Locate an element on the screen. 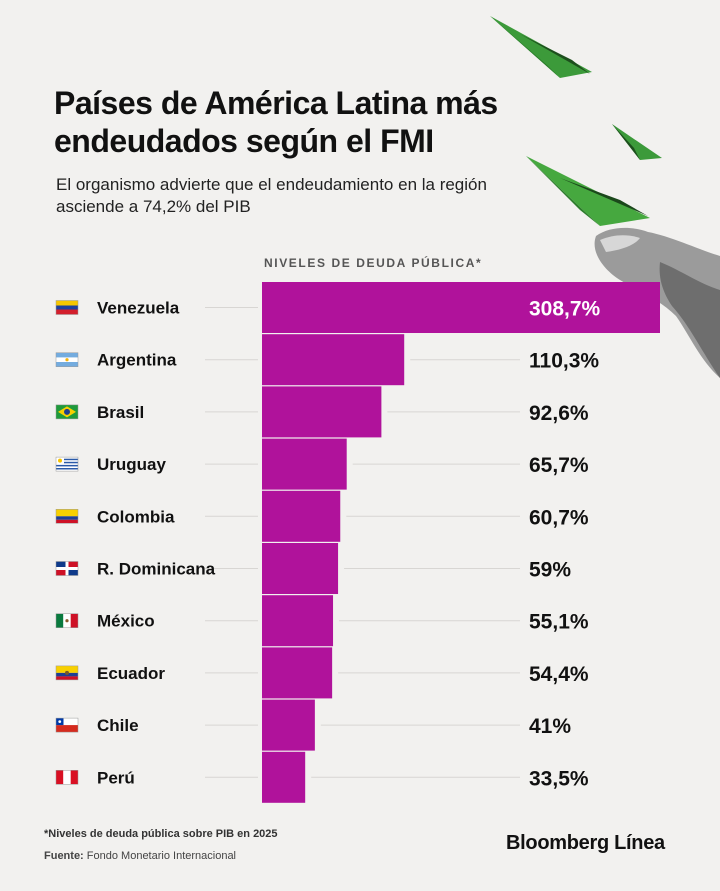 This screenshot has height=891, width=720. value-label: 308,7% is located at coordinates (565, 309).